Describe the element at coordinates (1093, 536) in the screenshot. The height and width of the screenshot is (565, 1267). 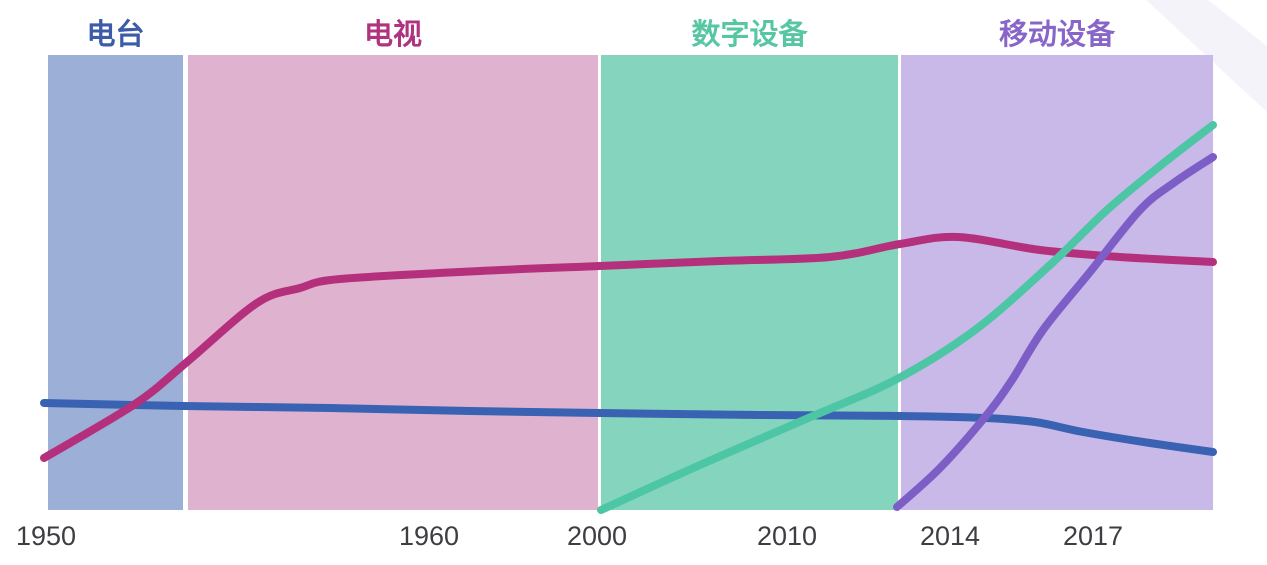
I see `x-tick-label-5: 2017` at that location.